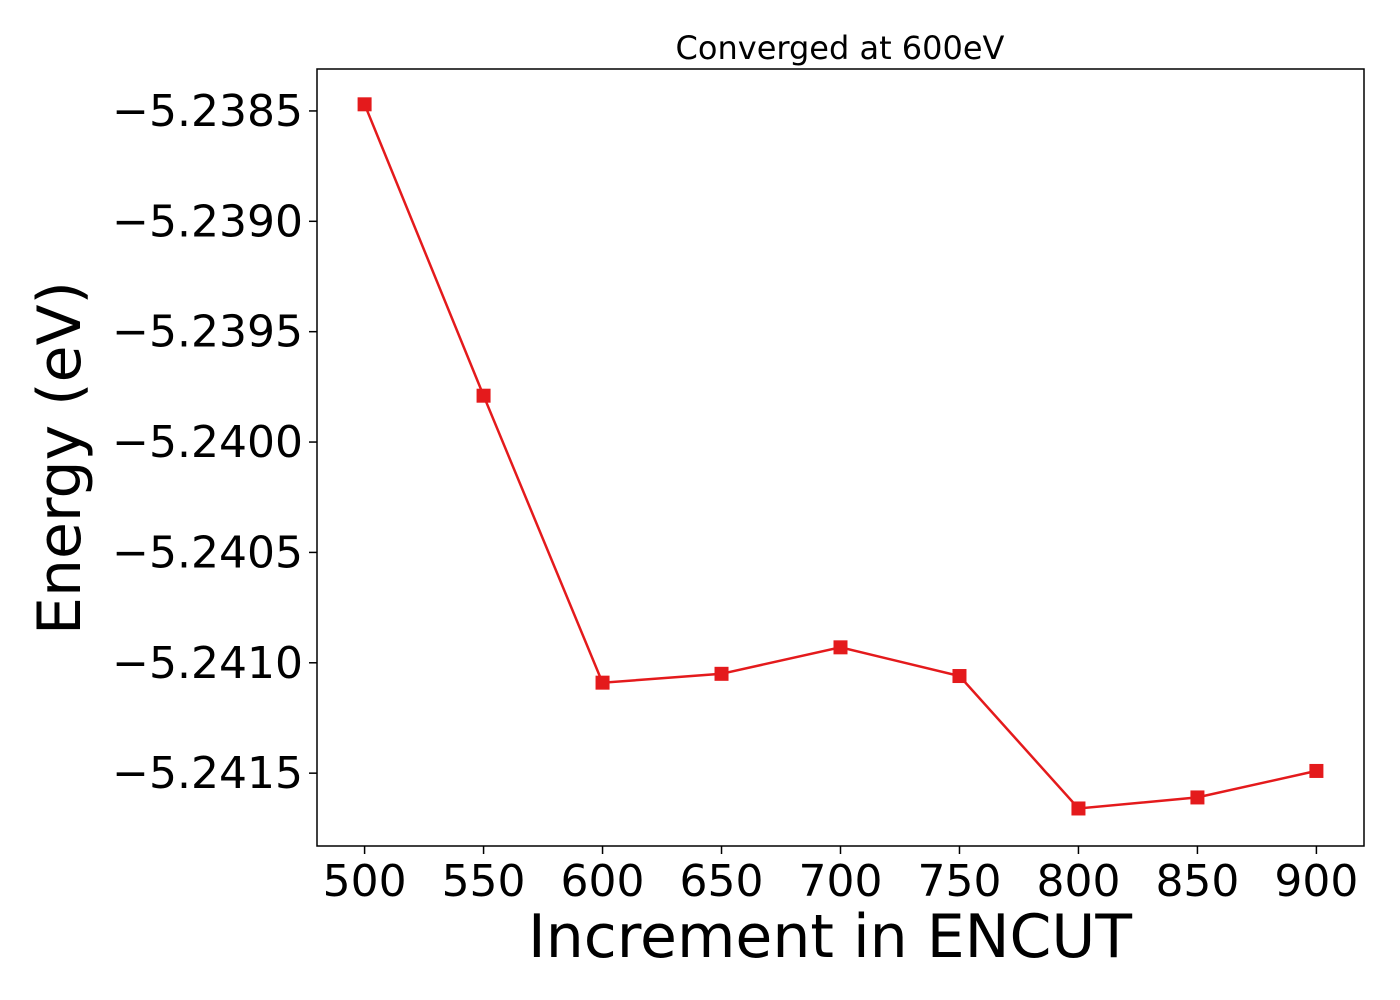 The height and width of the screenshot is (1000, 1400). I want to click on y-axis-label: Energy (eV), so click(60, 458).